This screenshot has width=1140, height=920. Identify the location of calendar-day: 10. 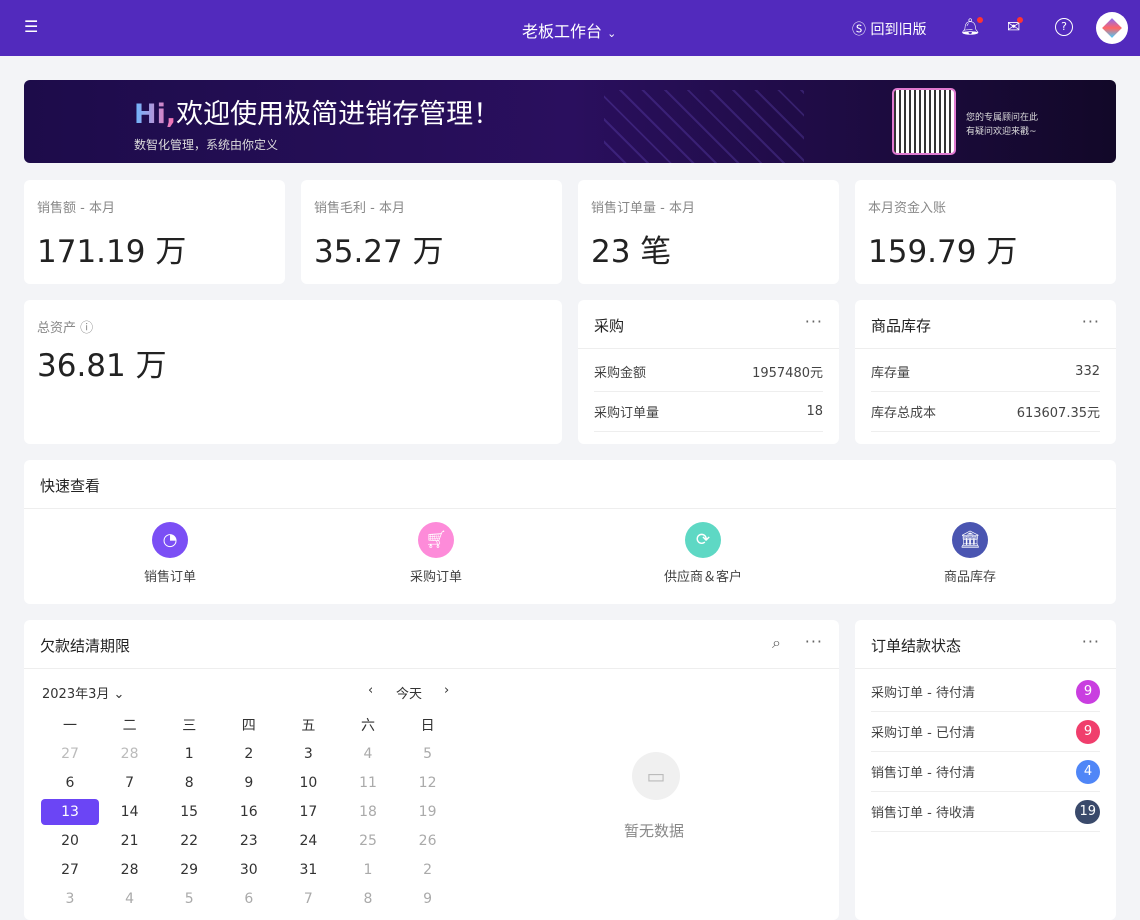
(308, 783).